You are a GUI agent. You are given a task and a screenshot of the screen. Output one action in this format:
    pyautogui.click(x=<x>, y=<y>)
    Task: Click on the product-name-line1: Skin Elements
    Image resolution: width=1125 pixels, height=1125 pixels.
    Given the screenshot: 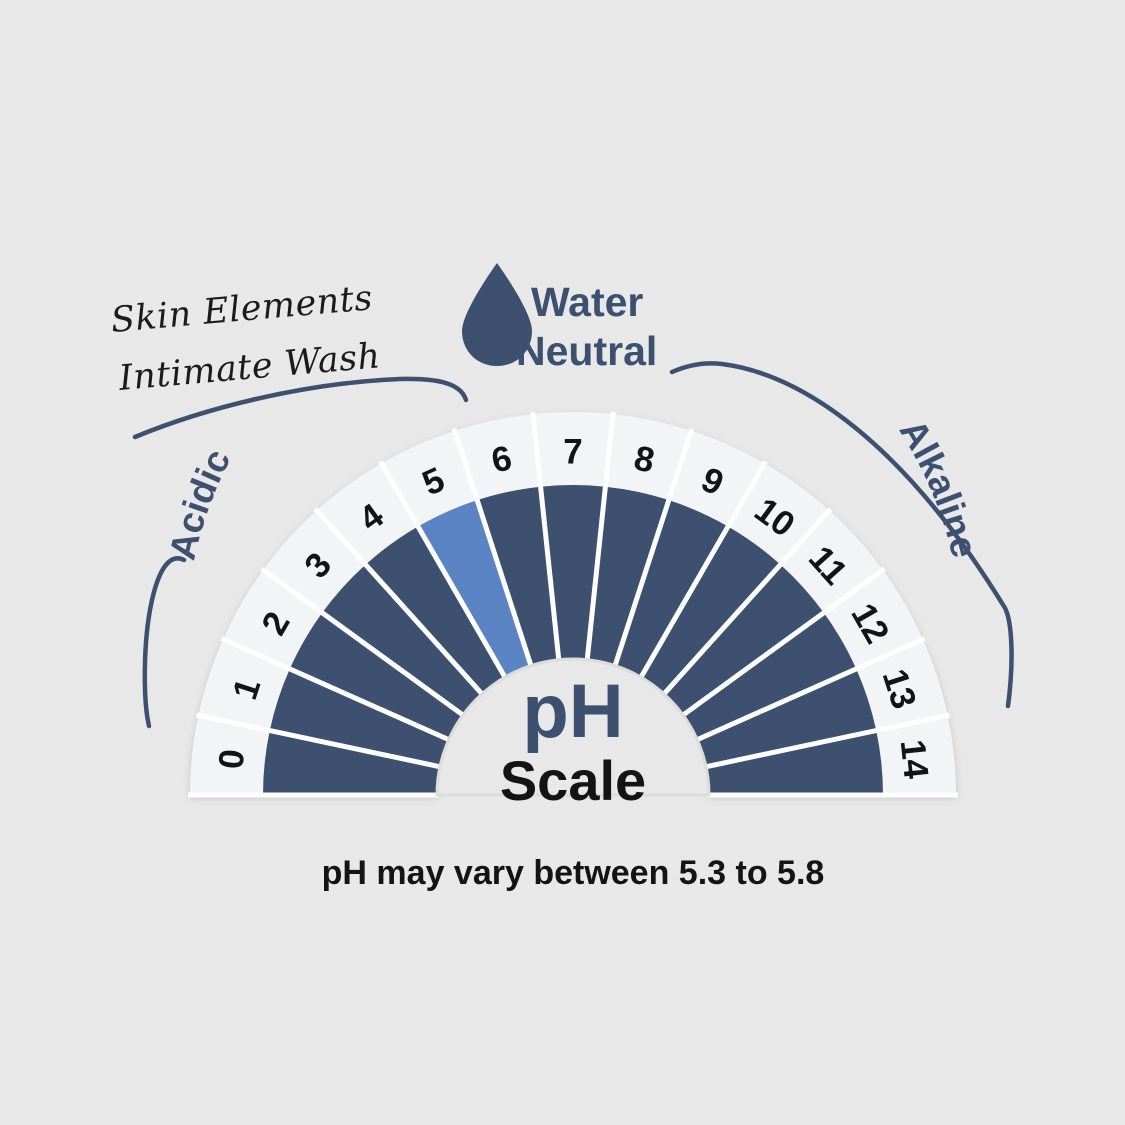 What is the action you would take?
    pyautogui.click(x=241, y=309)
    